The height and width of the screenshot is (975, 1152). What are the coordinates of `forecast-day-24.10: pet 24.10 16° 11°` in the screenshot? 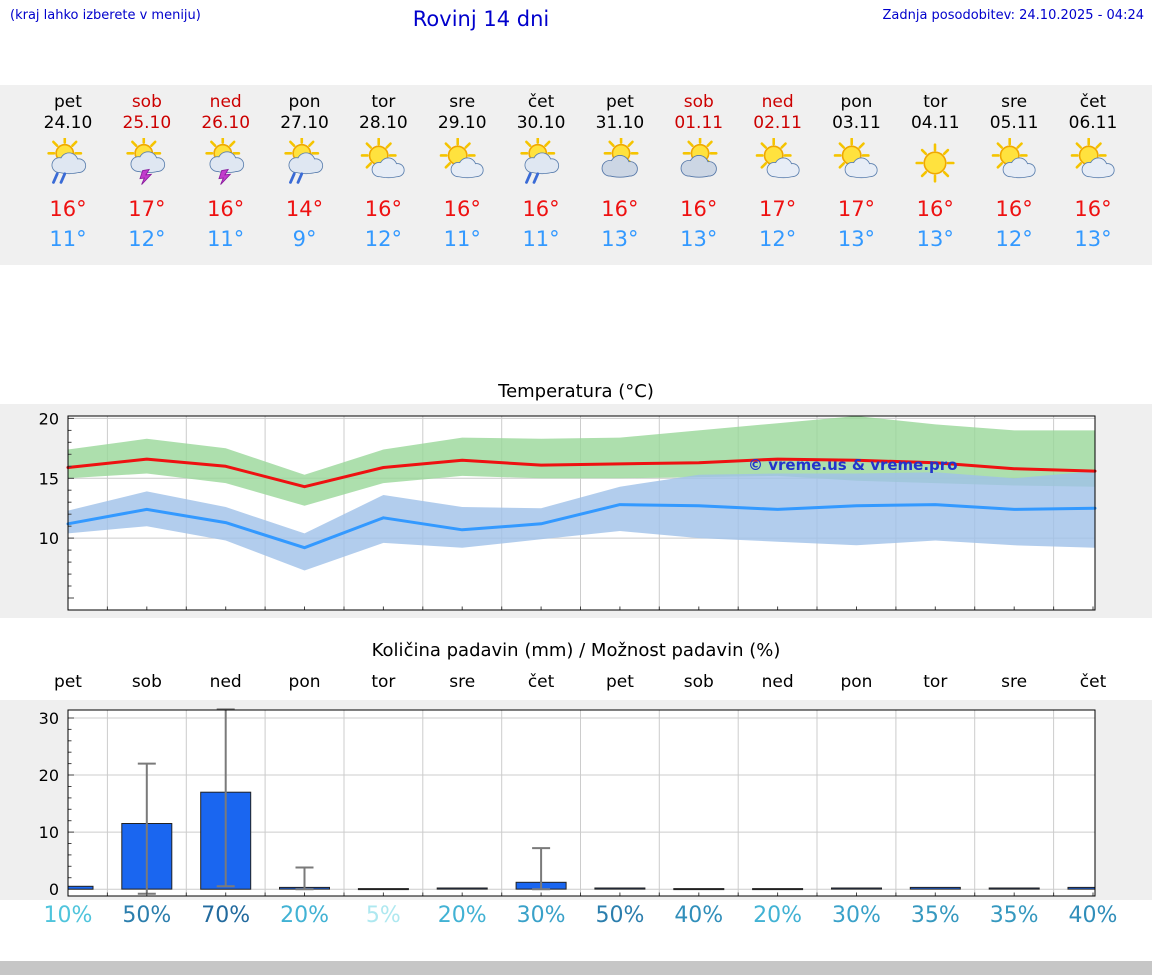 It's located at (68, 175).